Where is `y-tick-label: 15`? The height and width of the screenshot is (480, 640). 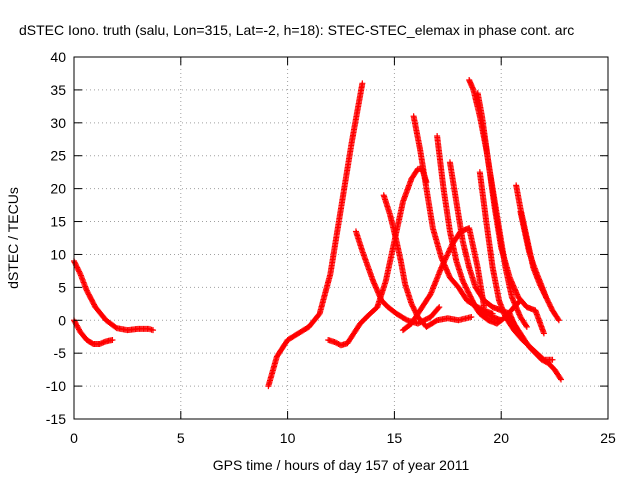 y-tick-label: 15 is located at coordinates (58, 222).